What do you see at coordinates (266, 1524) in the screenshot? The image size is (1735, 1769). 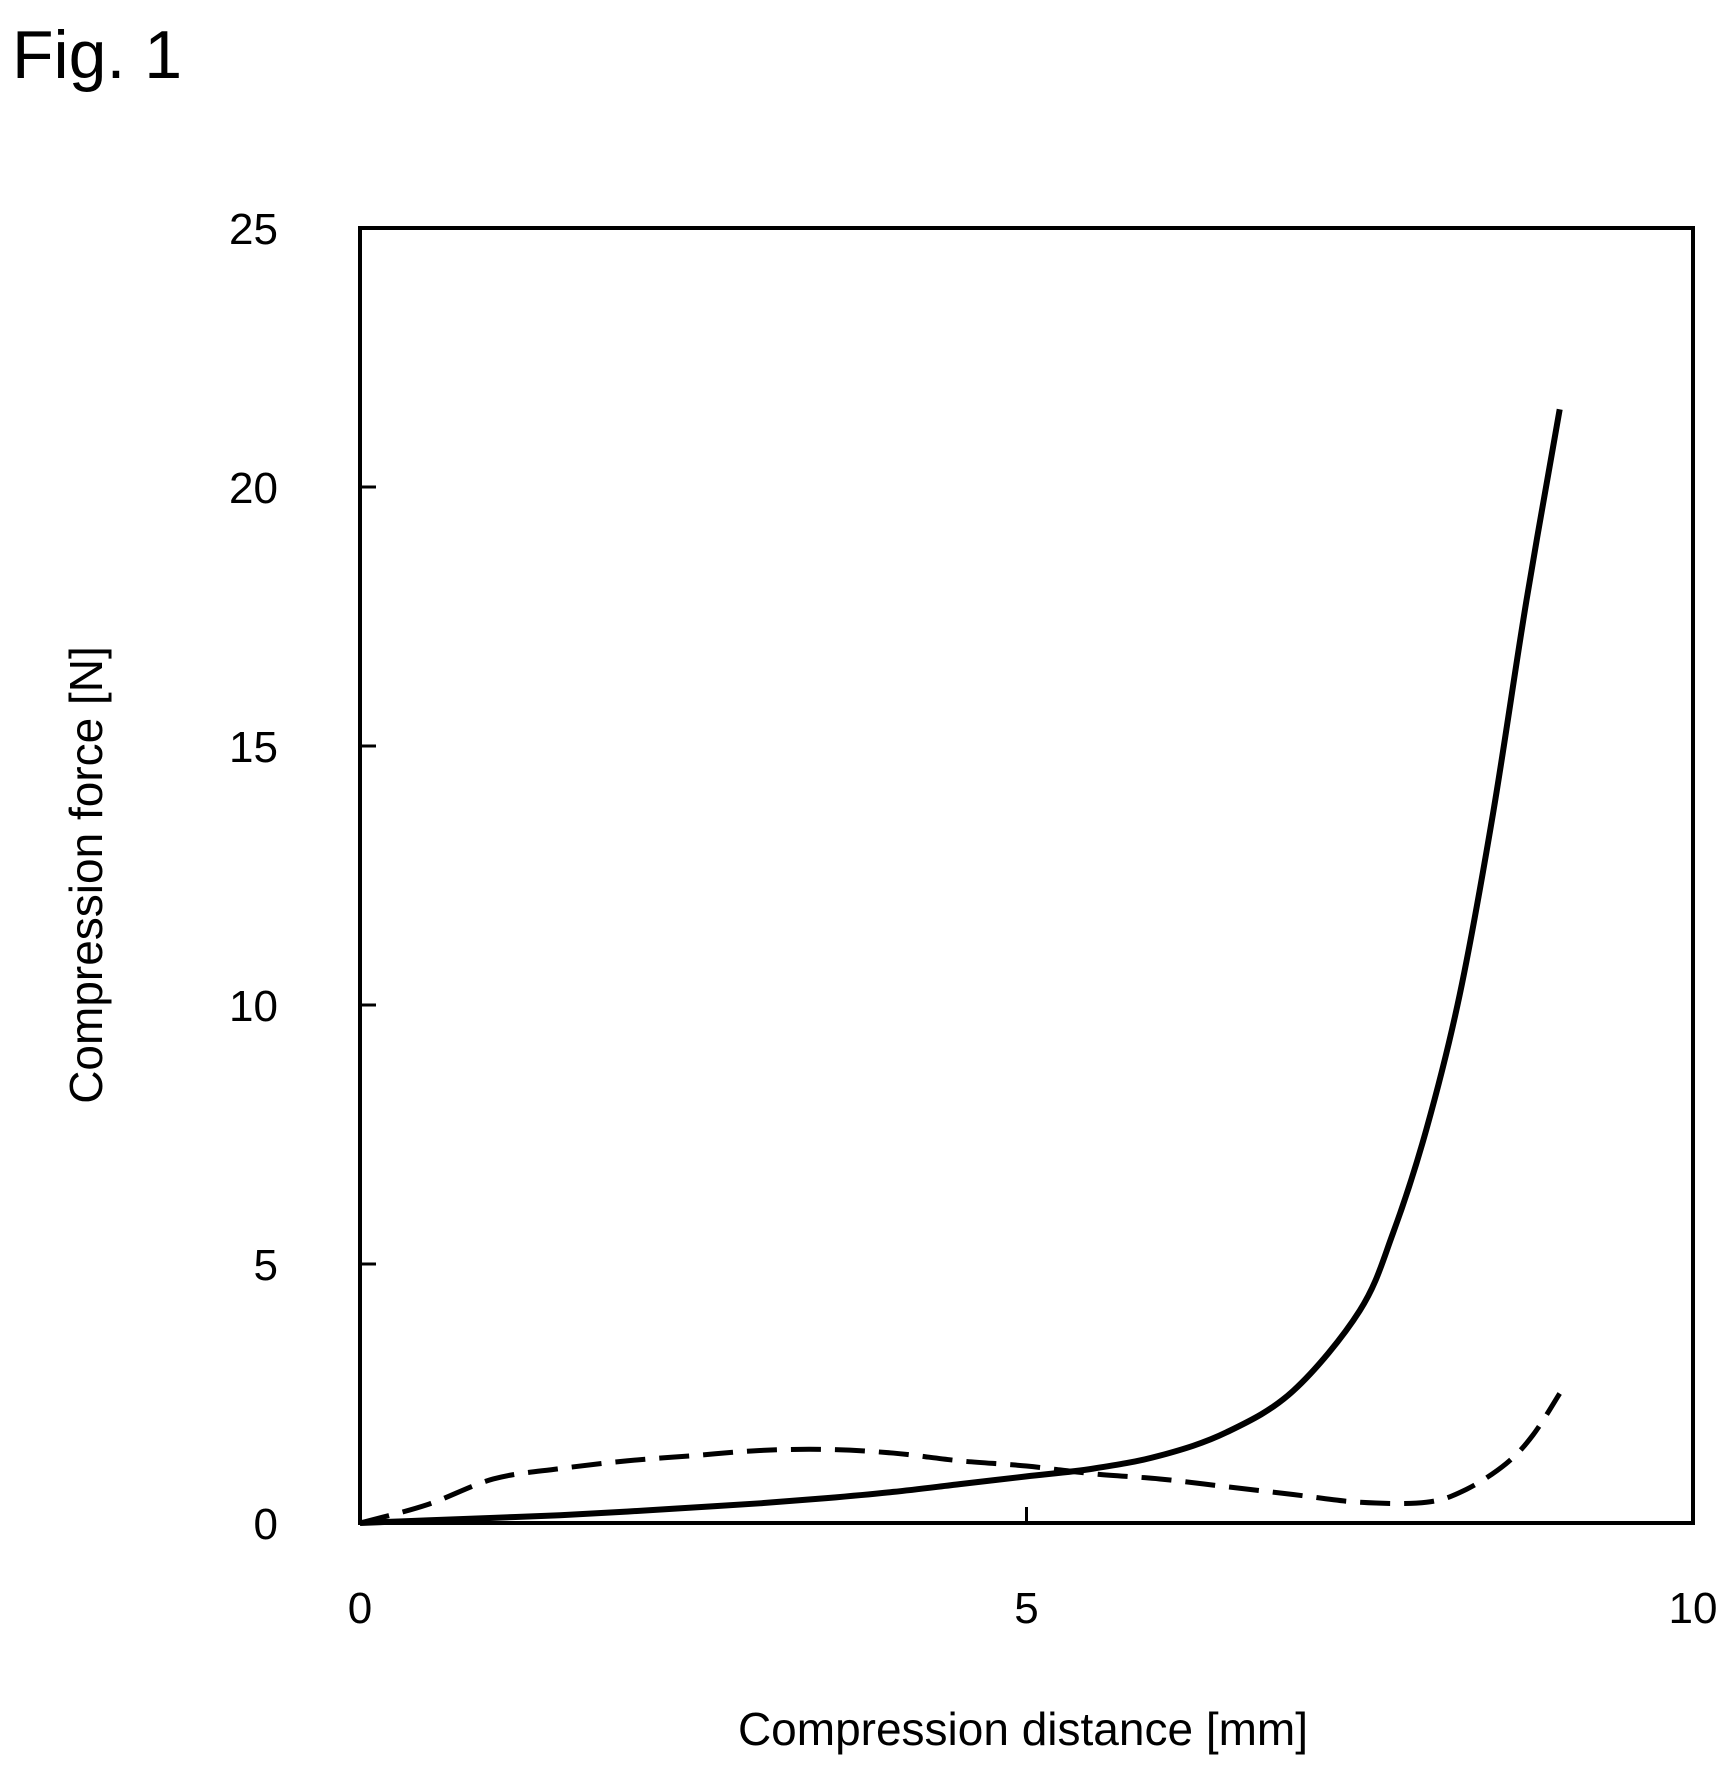 I see `y-tick-label: 0` at bounding box center [266, 1524].